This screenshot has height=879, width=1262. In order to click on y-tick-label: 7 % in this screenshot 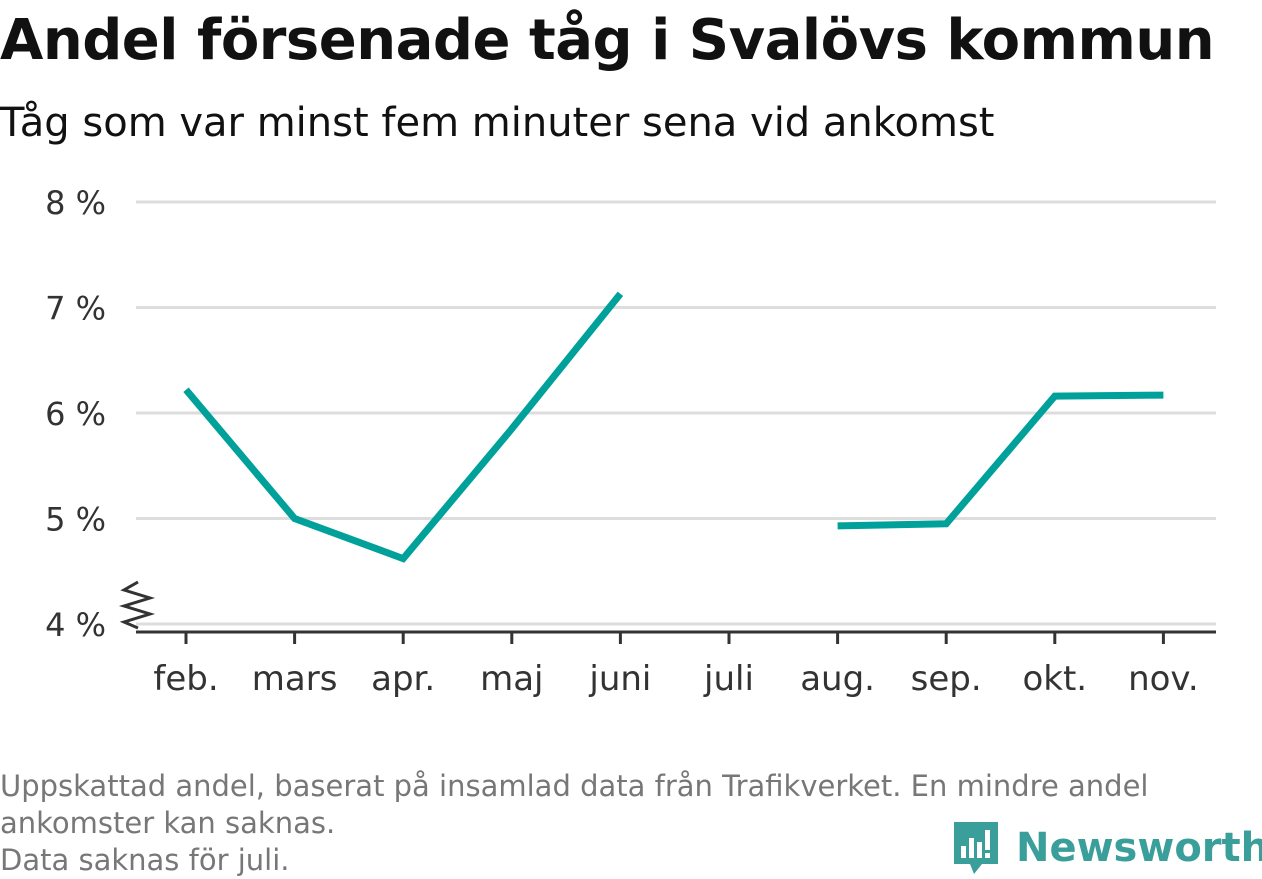, I will do `click(75, 309)`.